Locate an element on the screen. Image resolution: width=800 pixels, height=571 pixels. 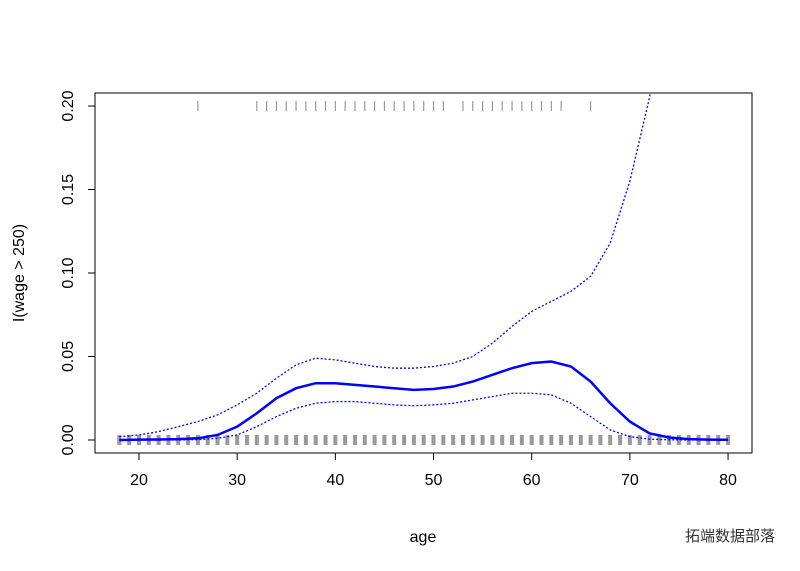
x-tick-label: 20 is located at coordinates (139, 480).